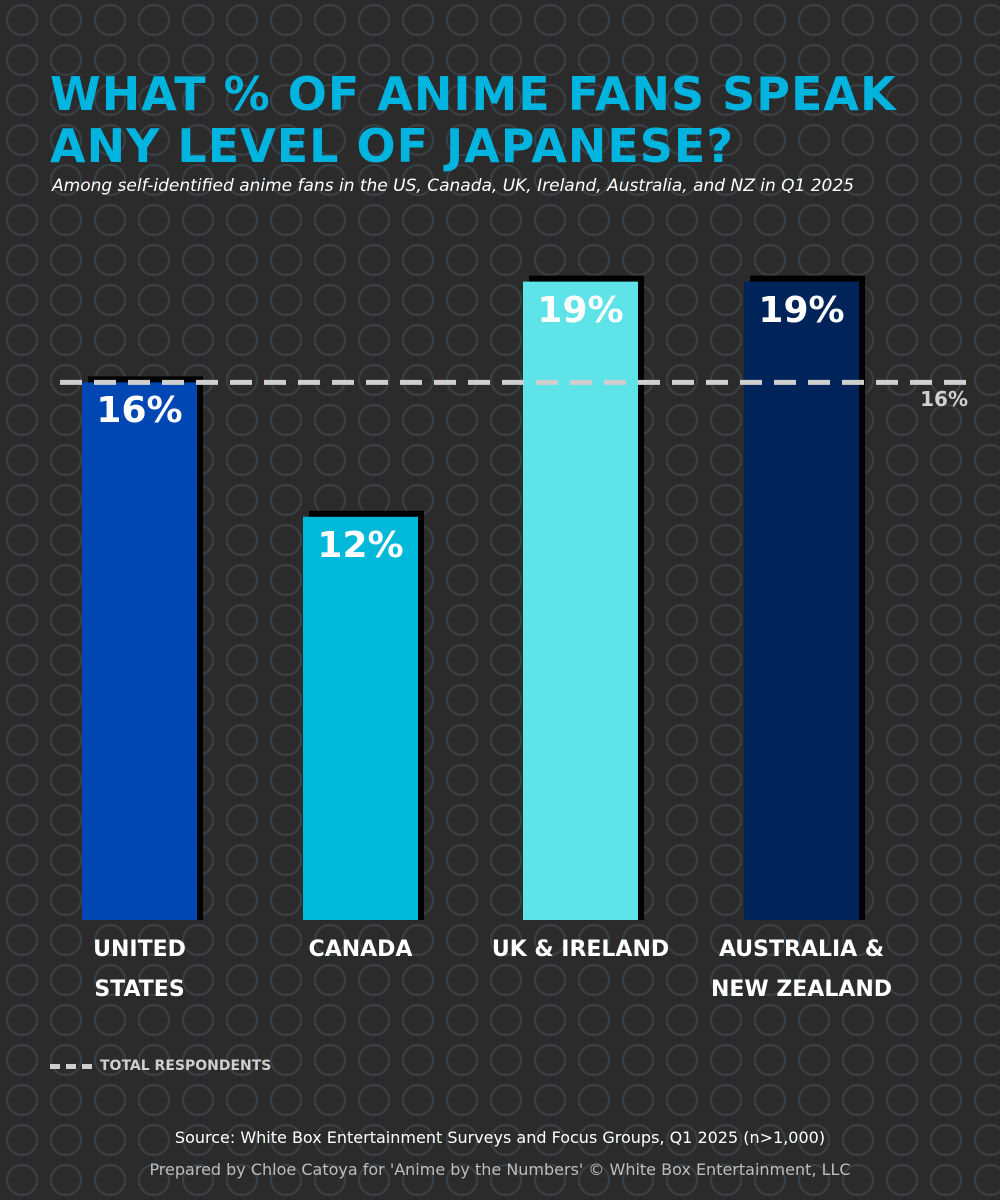 Image resolution: width=1000 pixels, height=1200 pixels. Describe the element at coordinates (186, 1066) in the screenshot. I see `legend-label: TOTAL RESPONDENTS` at that location.